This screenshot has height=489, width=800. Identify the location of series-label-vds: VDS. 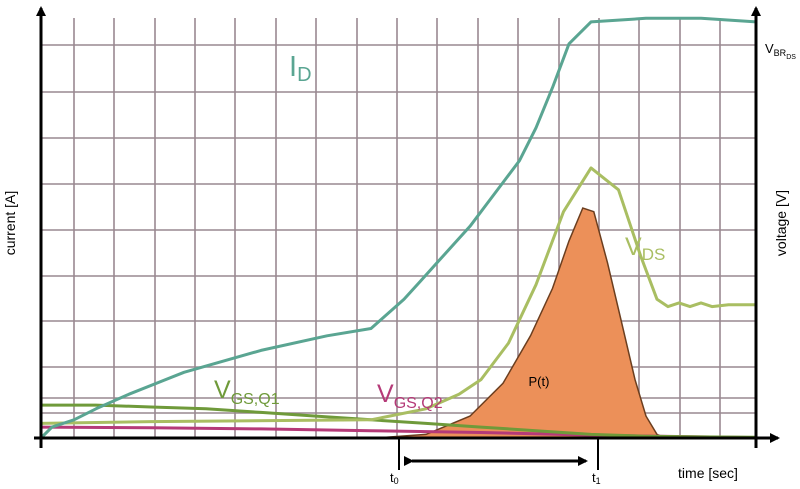
(645, 248).